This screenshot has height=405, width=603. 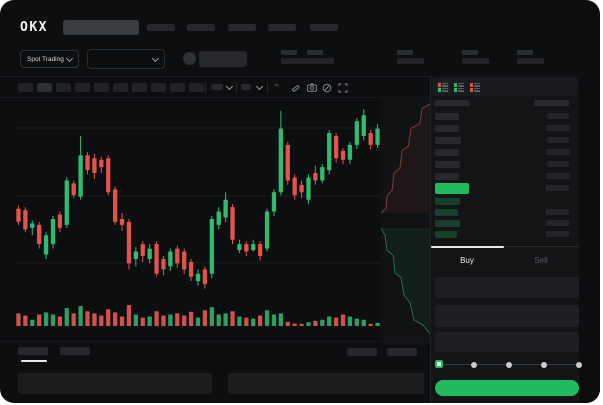 I want to click on last-price-badge, so click(x=452, y=188).